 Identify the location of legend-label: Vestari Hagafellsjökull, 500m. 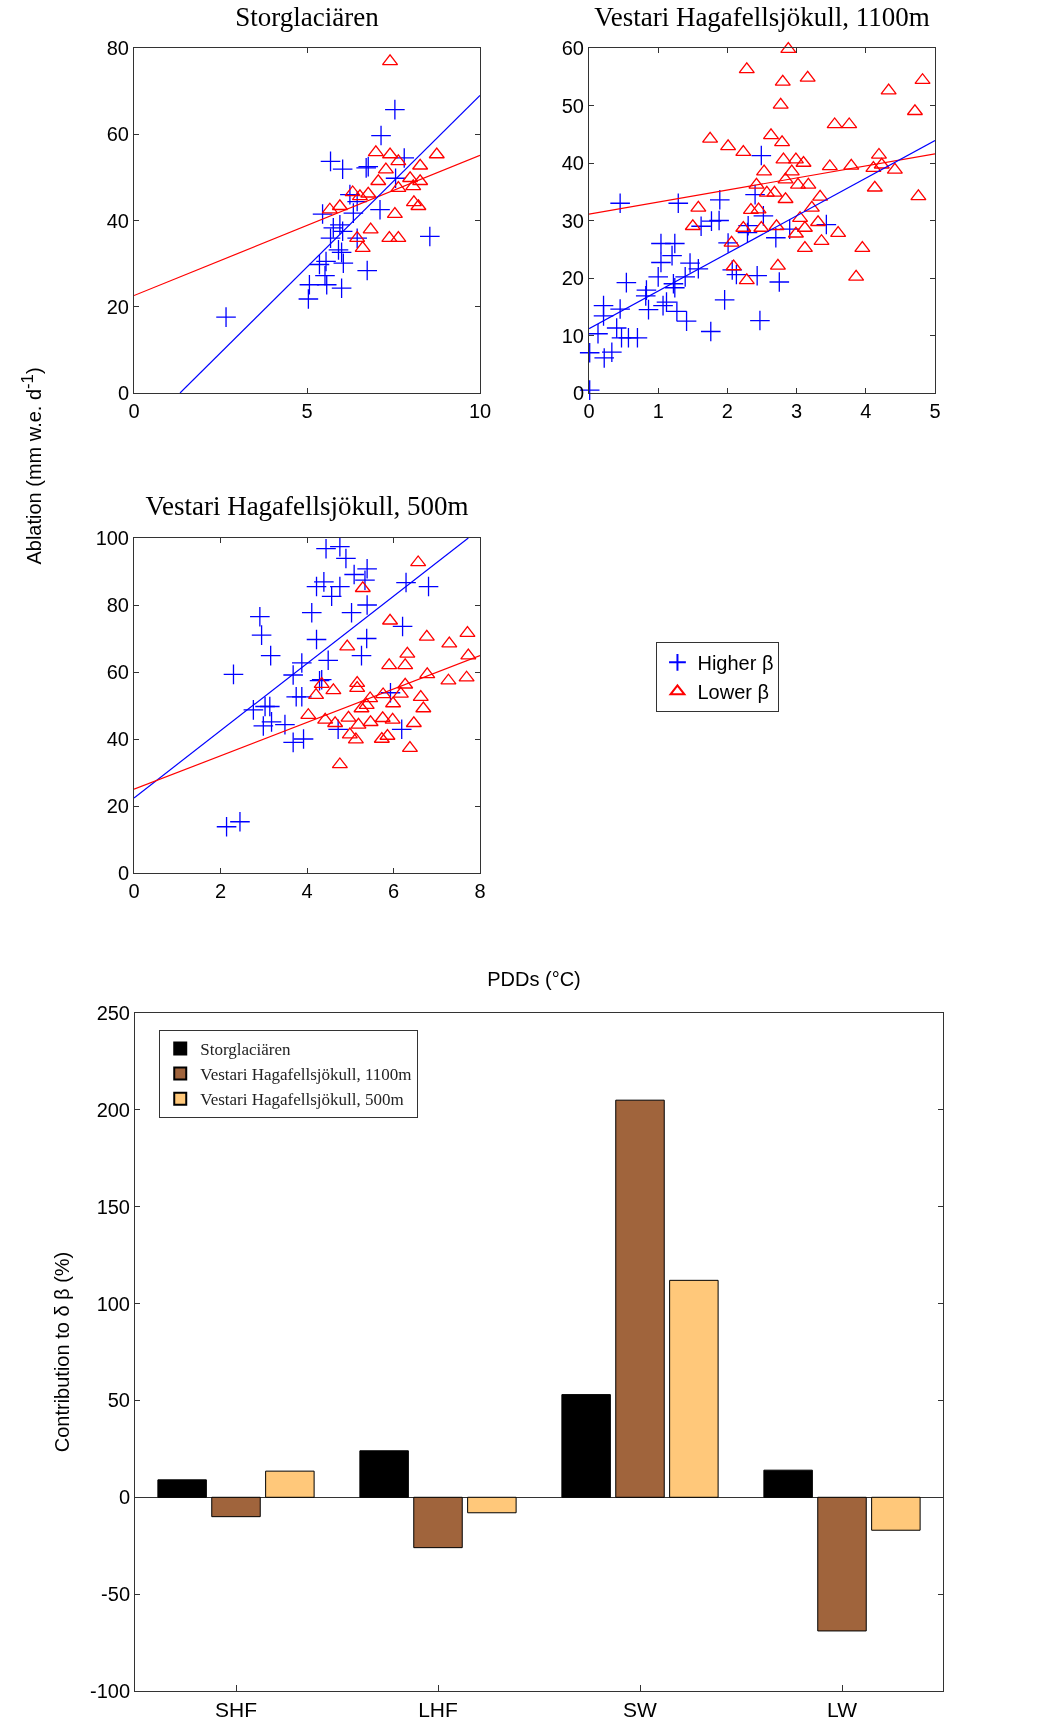
(302, 1100).